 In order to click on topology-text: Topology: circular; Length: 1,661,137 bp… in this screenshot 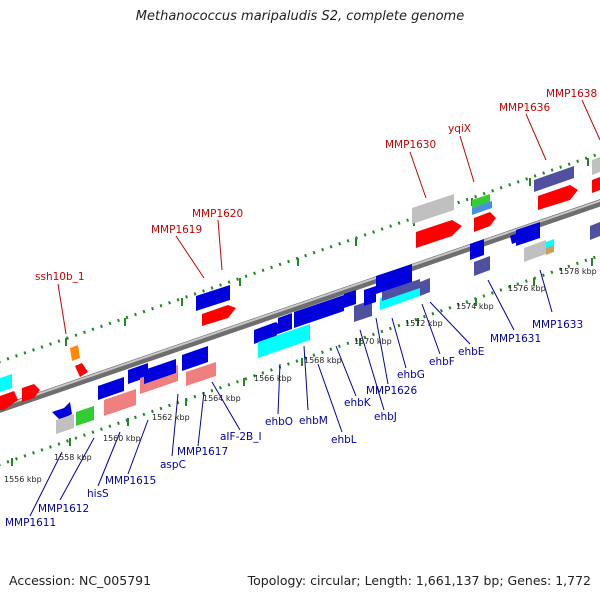, I will do `click(419, 580)`.